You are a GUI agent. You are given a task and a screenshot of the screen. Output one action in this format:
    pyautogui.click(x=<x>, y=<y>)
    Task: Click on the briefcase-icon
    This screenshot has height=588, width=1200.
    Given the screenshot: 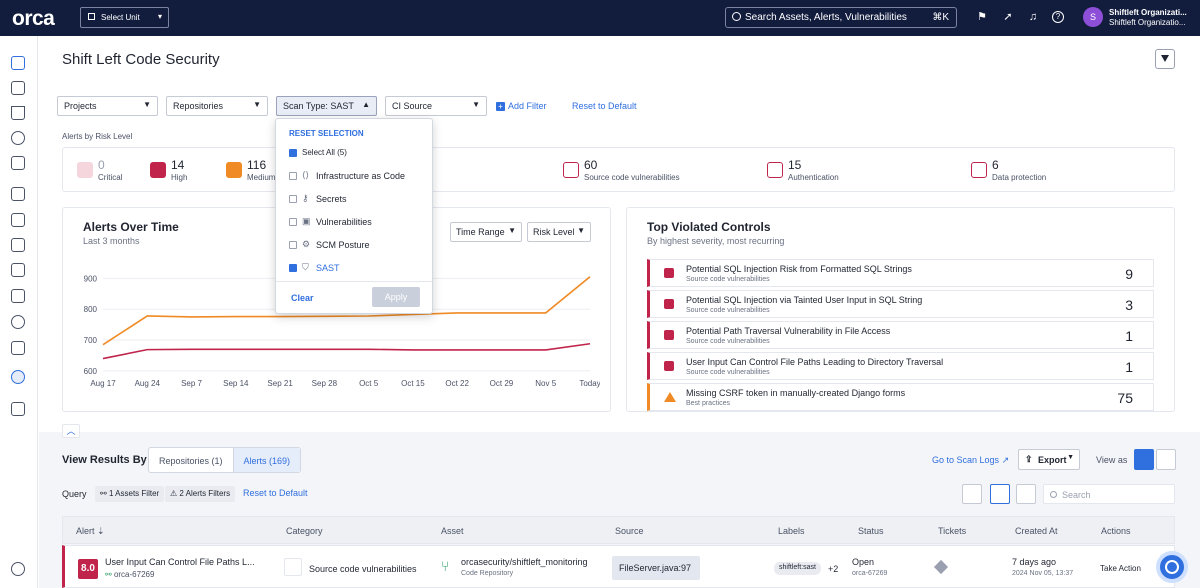 What is the action you would take?
    pyautogui.click(x=18, y=220)
    